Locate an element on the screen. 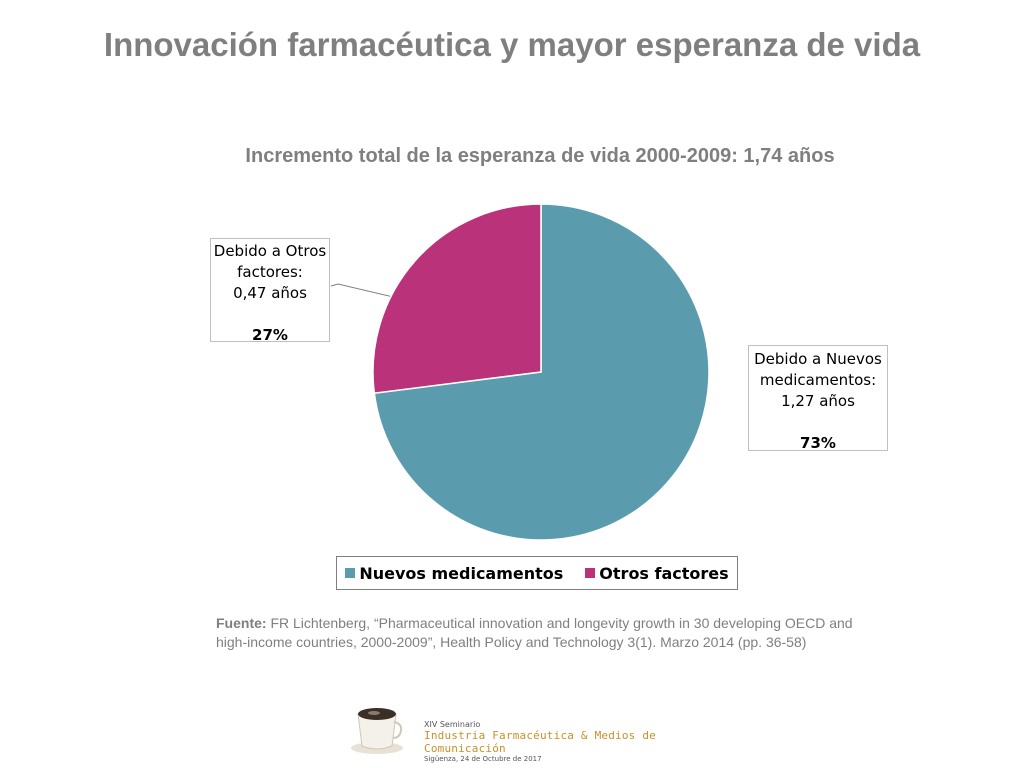  legend-item-otros: Otros factores is located at coordinates (657, 573).